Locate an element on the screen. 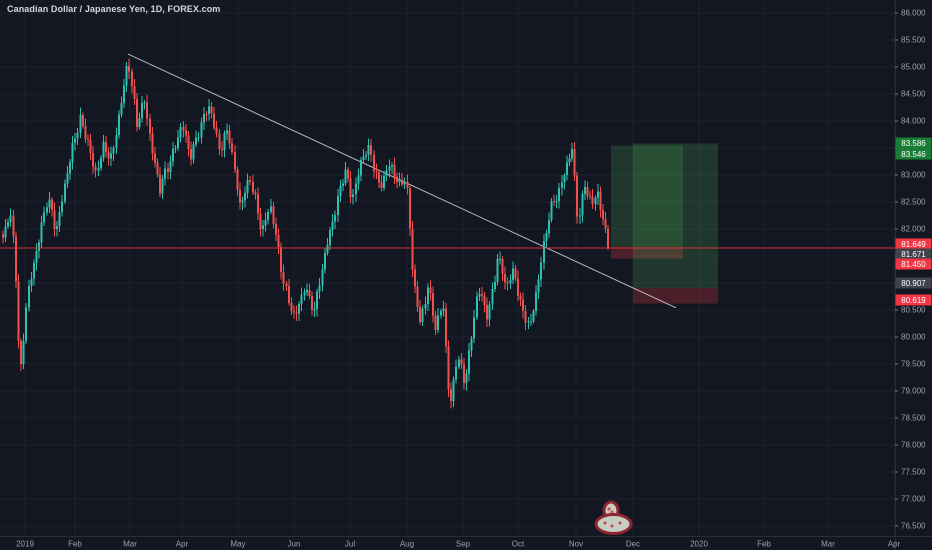 This screenshot has height=550, width=932. time-axis is located at coordinates (447, 543).